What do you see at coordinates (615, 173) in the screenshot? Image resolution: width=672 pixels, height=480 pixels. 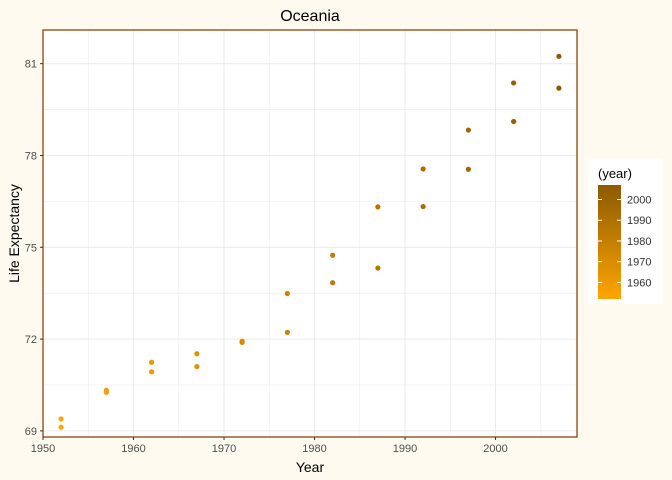 I see `legend-title: (year)` at bounding box center [615, 173].